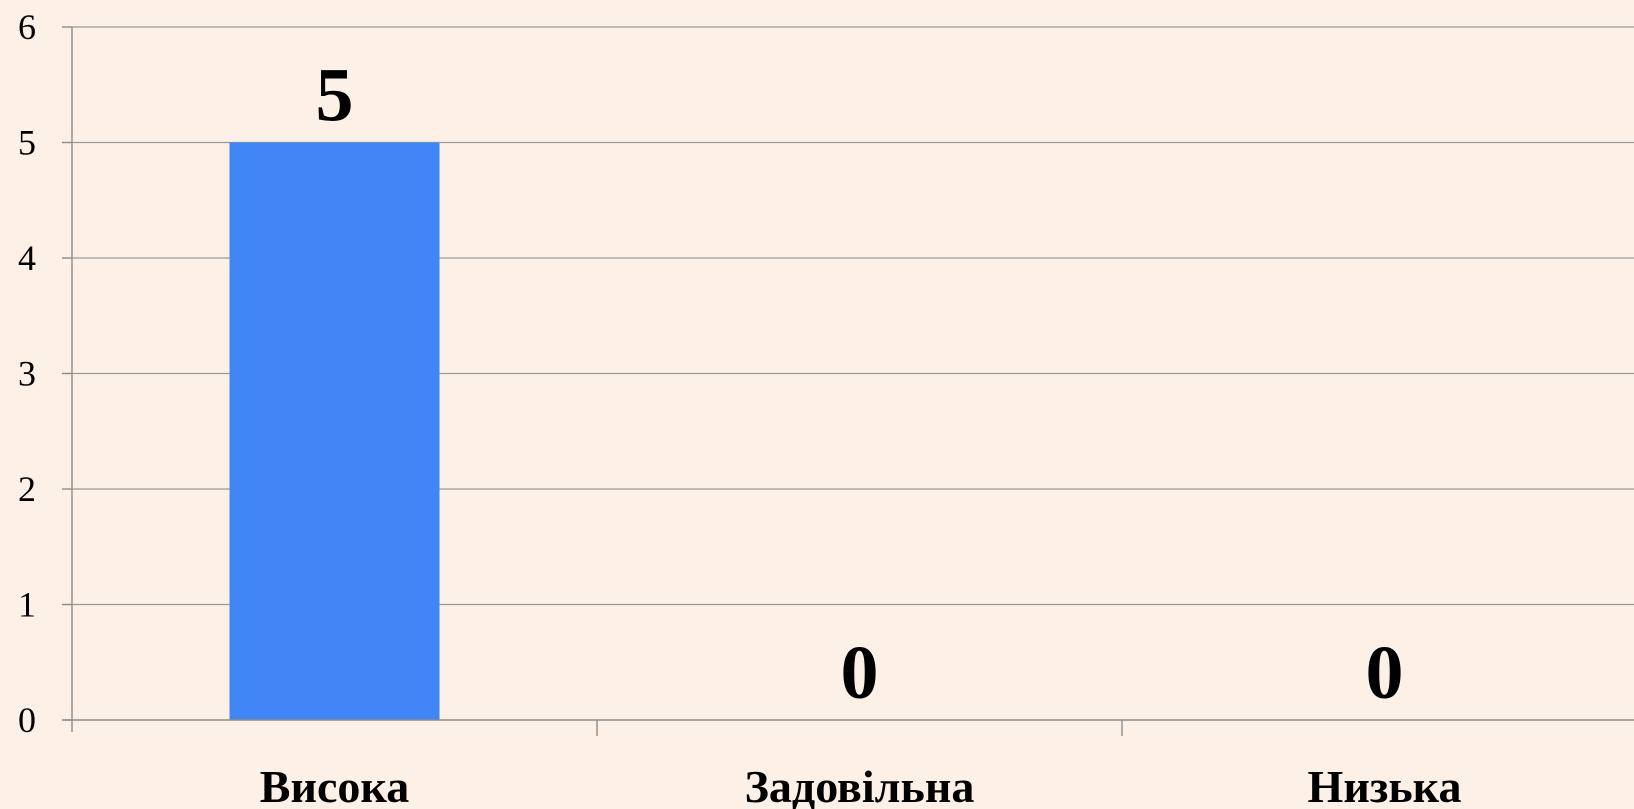 Image resolution: width=1634 pixels, height=809 pixels. Describe the element at coordinates (45, 373) in the screenshot. I see `y-axis-ticks: 0 1 2 3 4 5 6` at that location.